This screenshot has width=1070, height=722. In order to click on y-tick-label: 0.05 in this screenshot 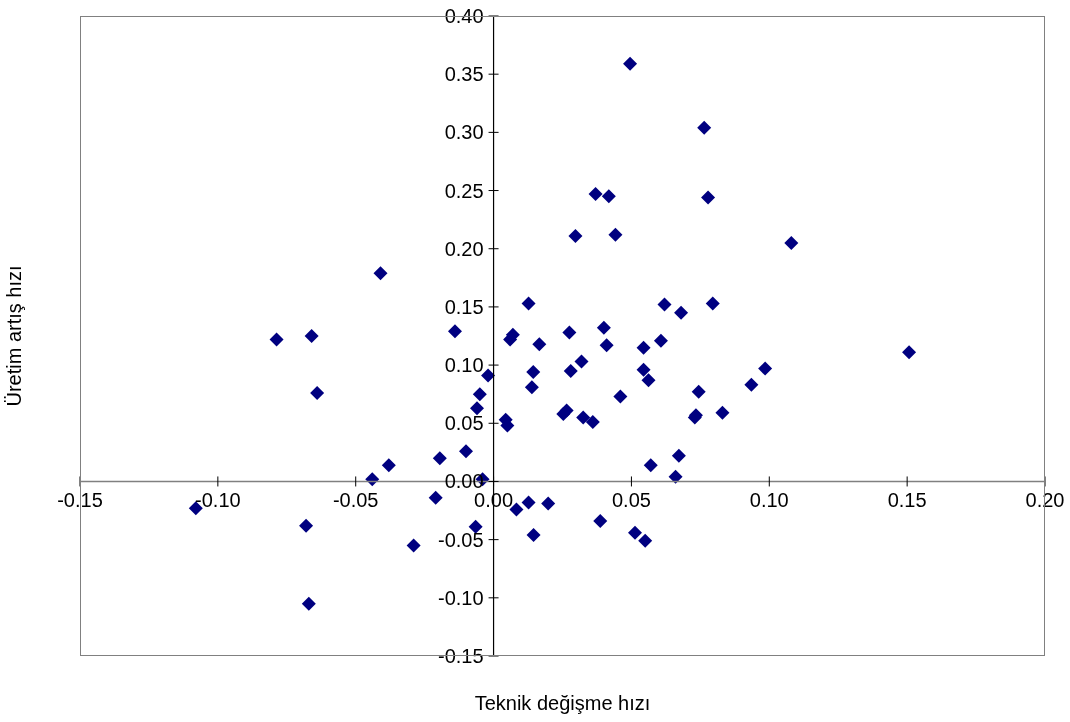, I will do `click(464, 423)`.